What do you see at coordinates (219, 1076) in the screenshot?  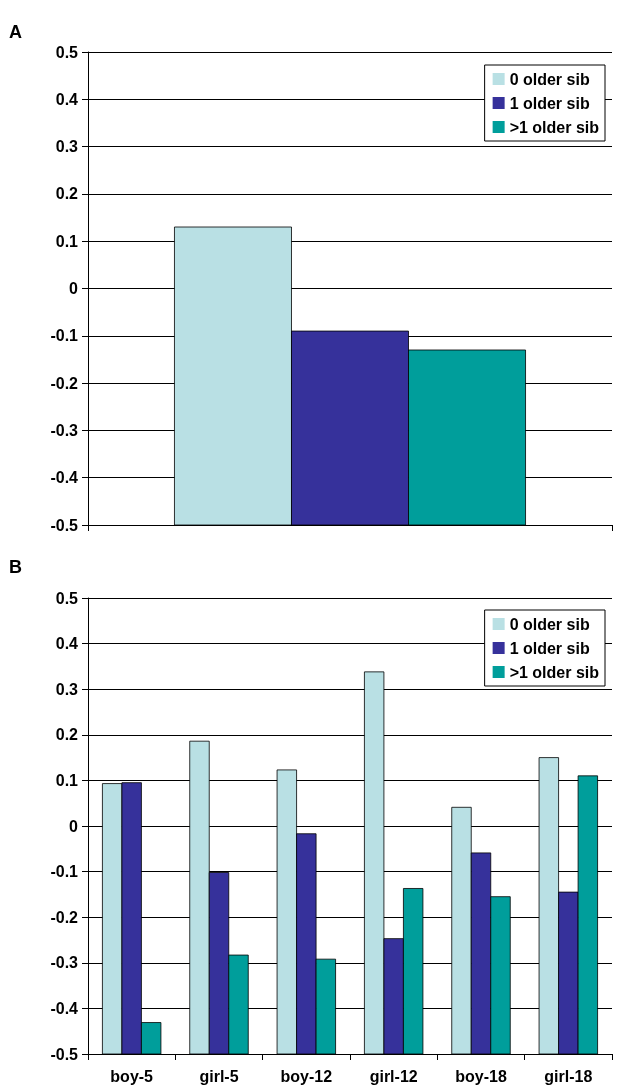 I see `x-tick-label: girl-5` at bounding box center [219, 1076].